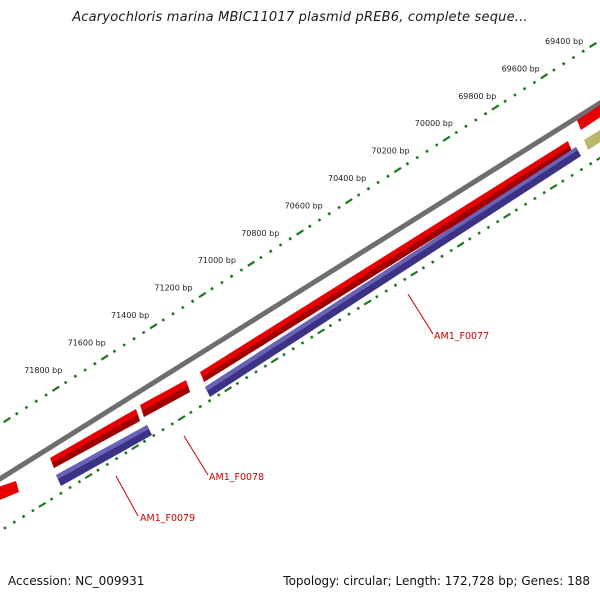 This screenshot has height=600, width=600. I want to click on ruler-label: 71800 bp, so click(43, 370).